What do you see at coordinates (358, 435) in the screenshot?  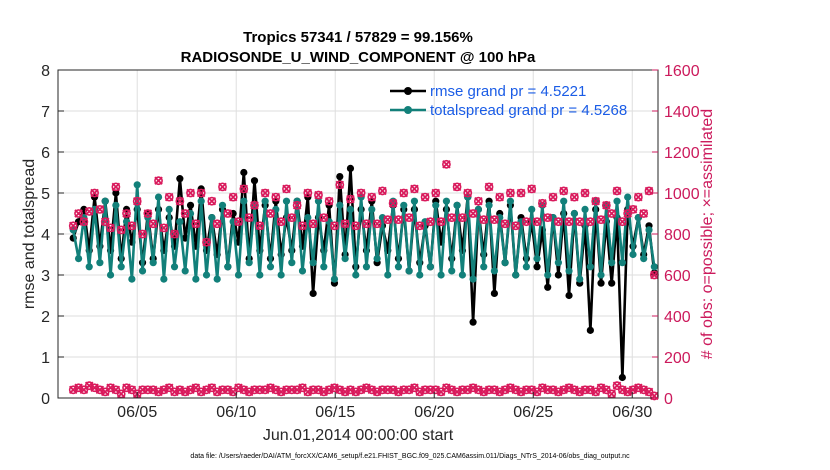 I see `x-axis-label: Jun.01,2014 00:00:00 start` at bounding box center [358, 435].